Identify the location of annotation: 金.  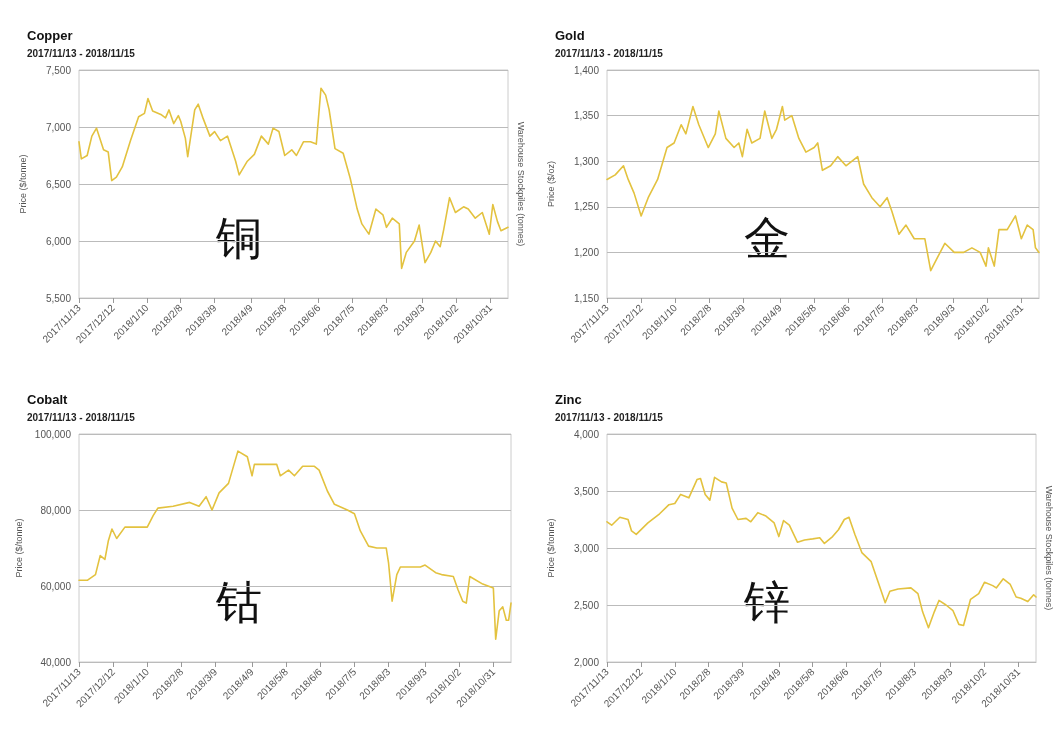
(766, 237).